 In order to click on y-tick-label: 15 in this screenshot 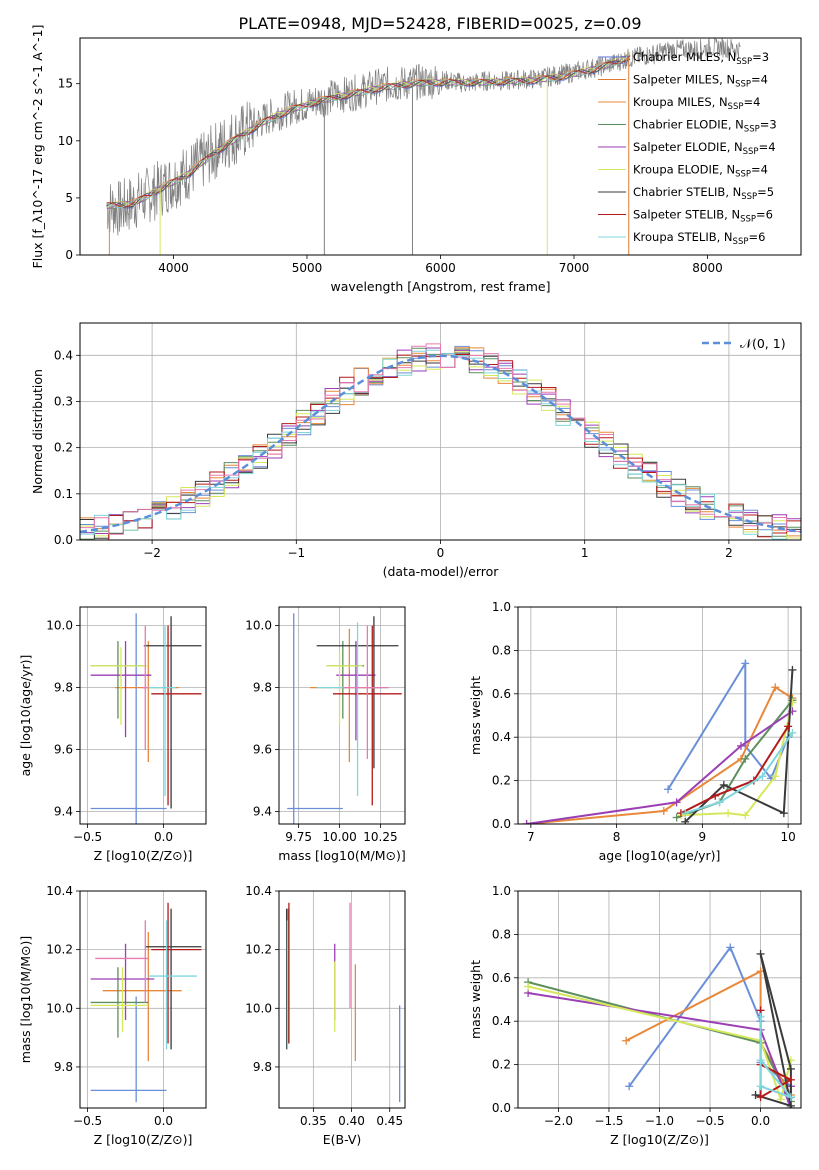, I will do `click(65, 84)`.